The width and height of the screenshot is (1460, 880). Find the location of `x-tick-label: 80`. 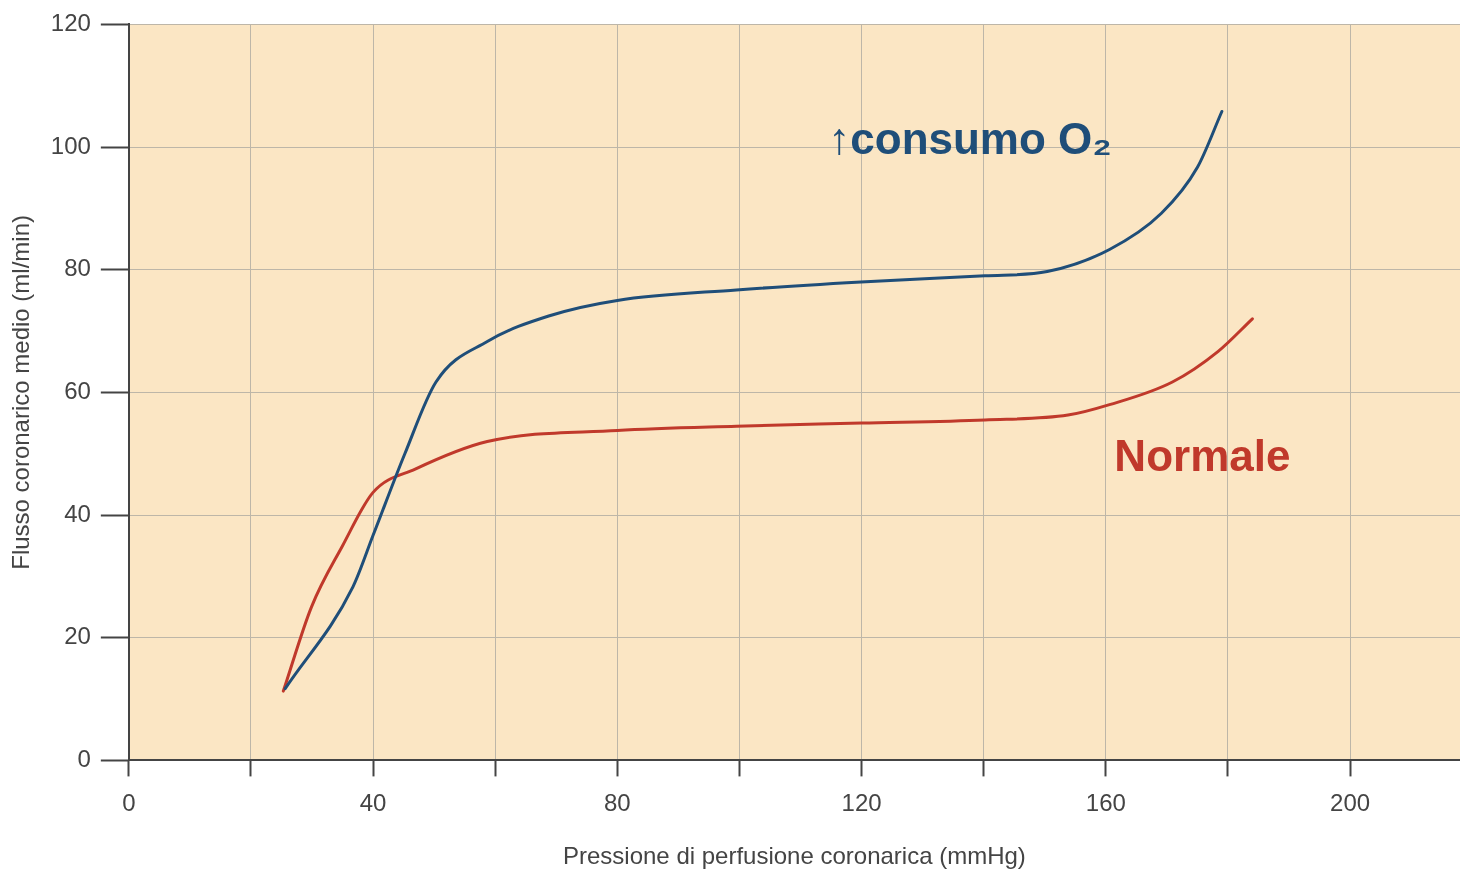

x-tick-label: 80 is located at coordinates (617, 803).